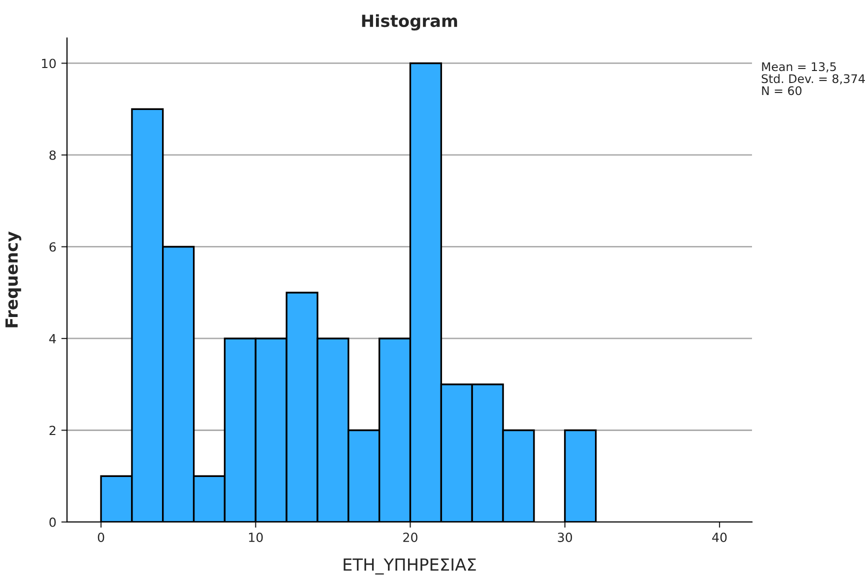  I want to click on x-tick-label: 30, so click(565, 537).